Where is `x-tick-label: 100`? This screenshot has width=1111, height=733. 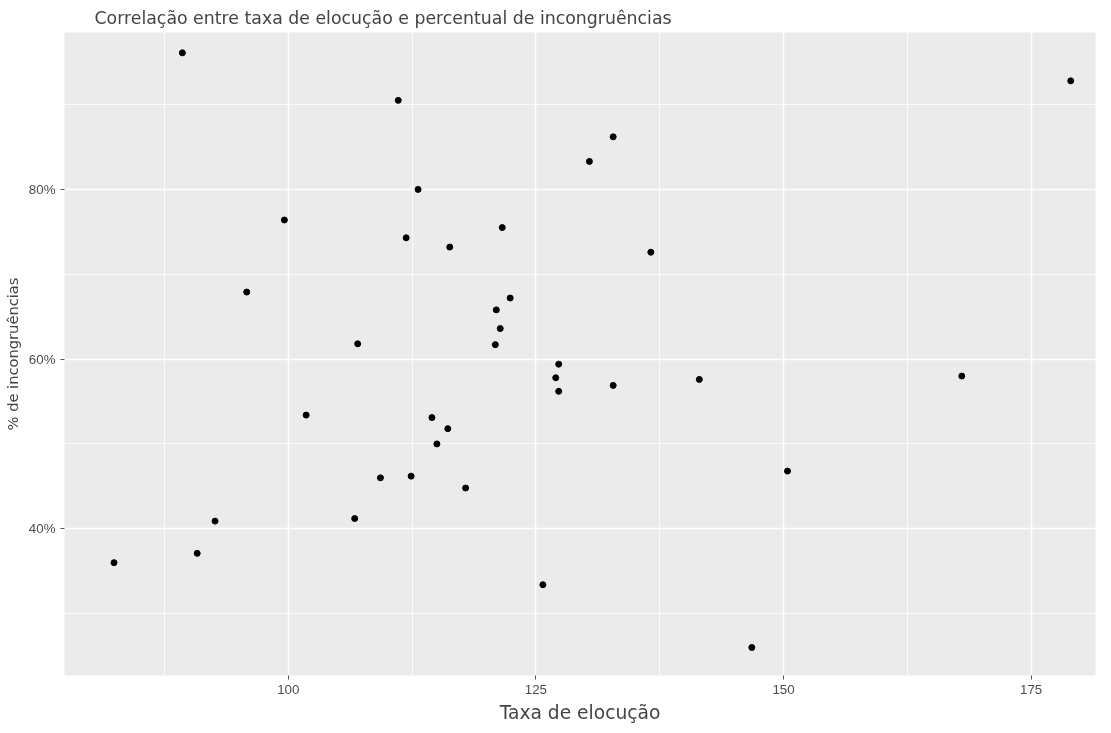 x-tick-label: 100 is located at coordinates (288, 689).